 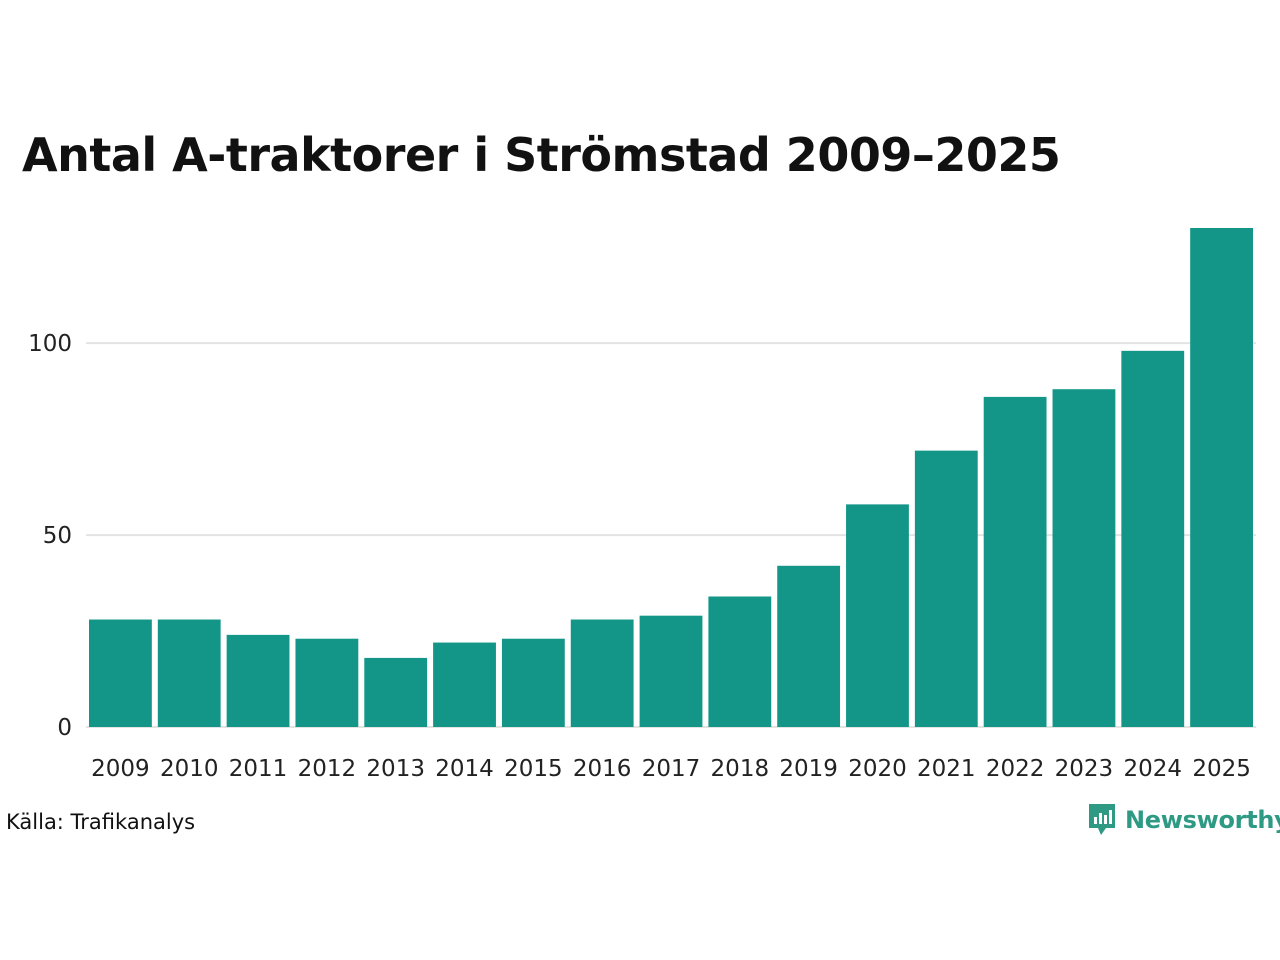 I want to click on bar-2023, so click(x=1084, y=558).